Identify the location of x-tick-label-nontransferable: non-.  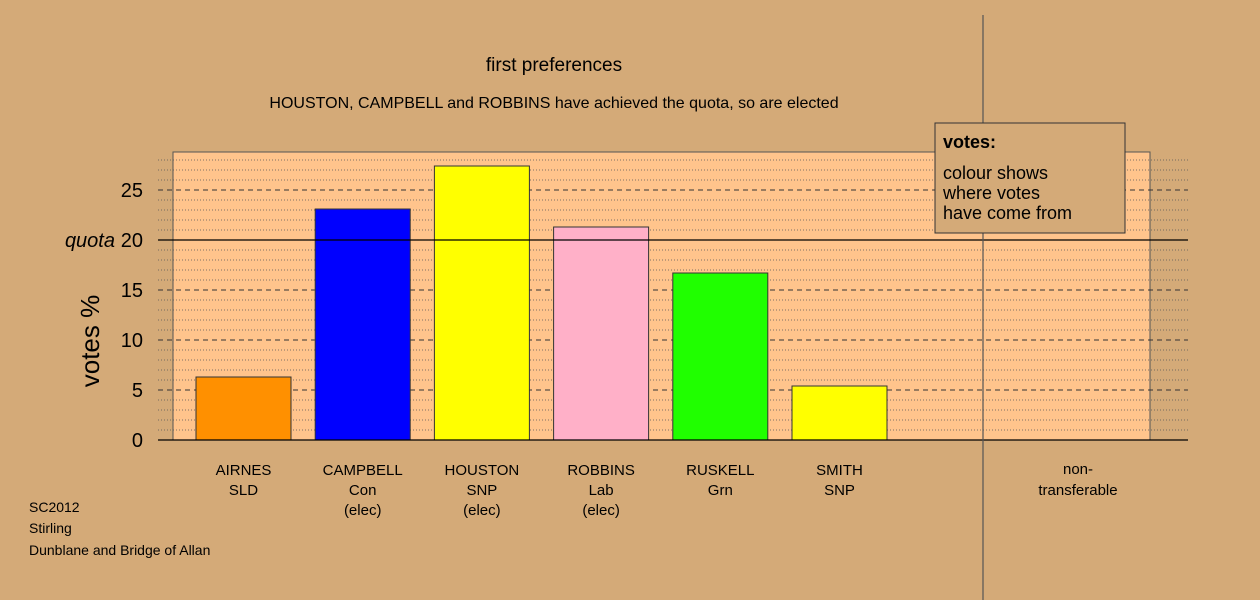
(1078, 469).